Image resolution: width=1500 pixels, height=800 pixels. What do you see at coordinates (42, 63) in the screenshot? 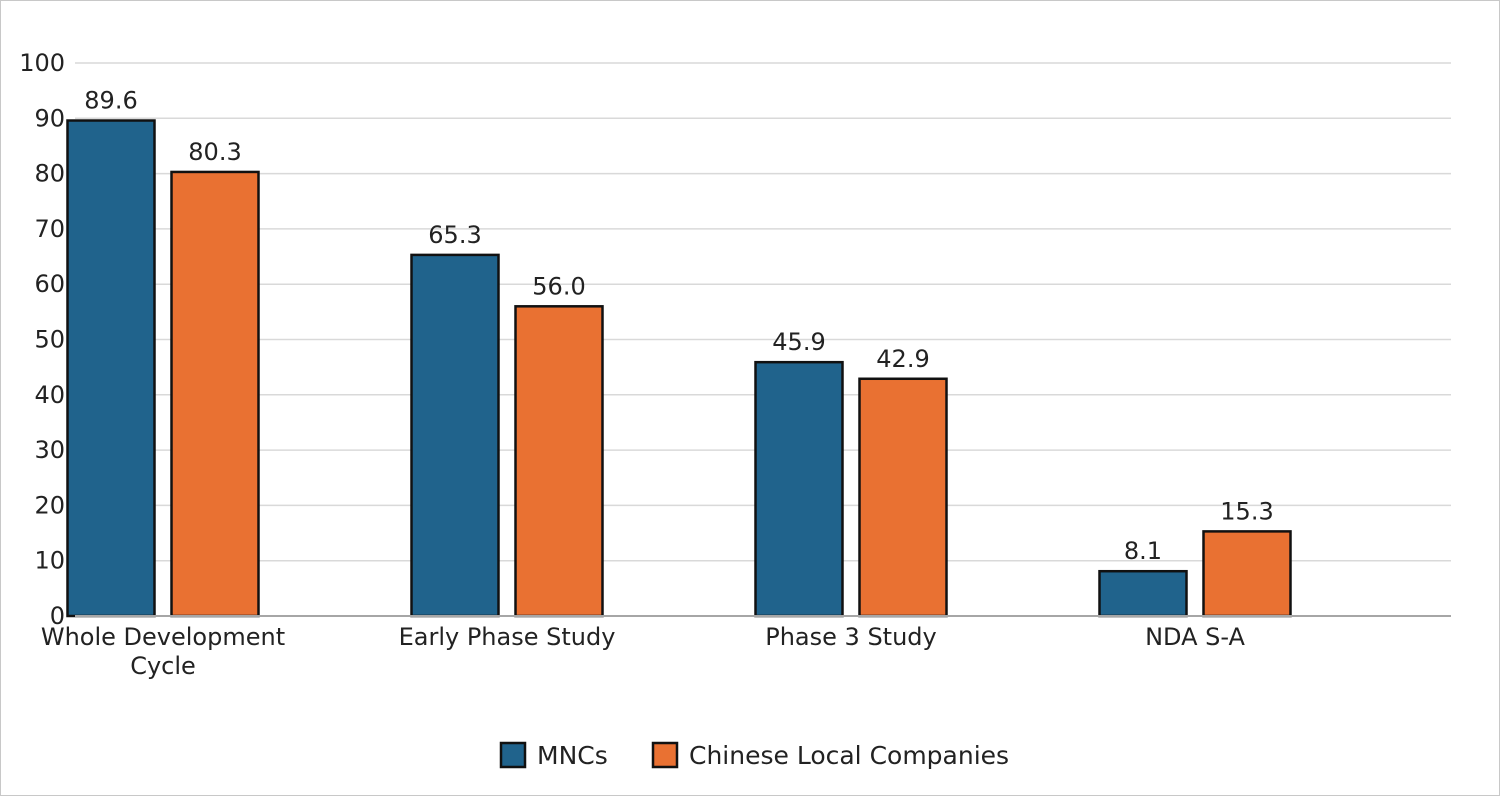
I see `y-tick-label: 100` at bounding box center [42, 63].